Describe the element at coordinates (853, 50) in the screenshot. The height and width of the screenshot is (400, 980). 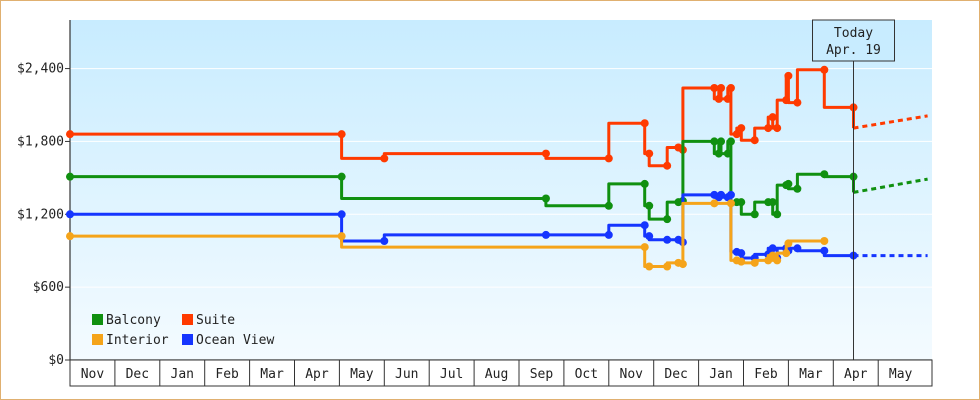
I see `today-date: Apr. 19` at that location.